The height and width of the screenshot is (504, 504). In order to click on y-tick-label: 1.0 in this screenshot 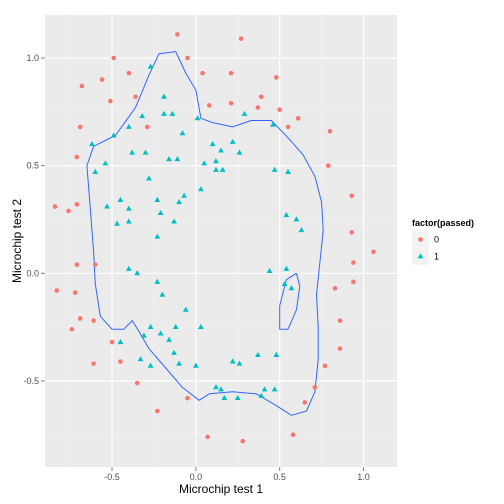, I will do `click(32, 58)`.